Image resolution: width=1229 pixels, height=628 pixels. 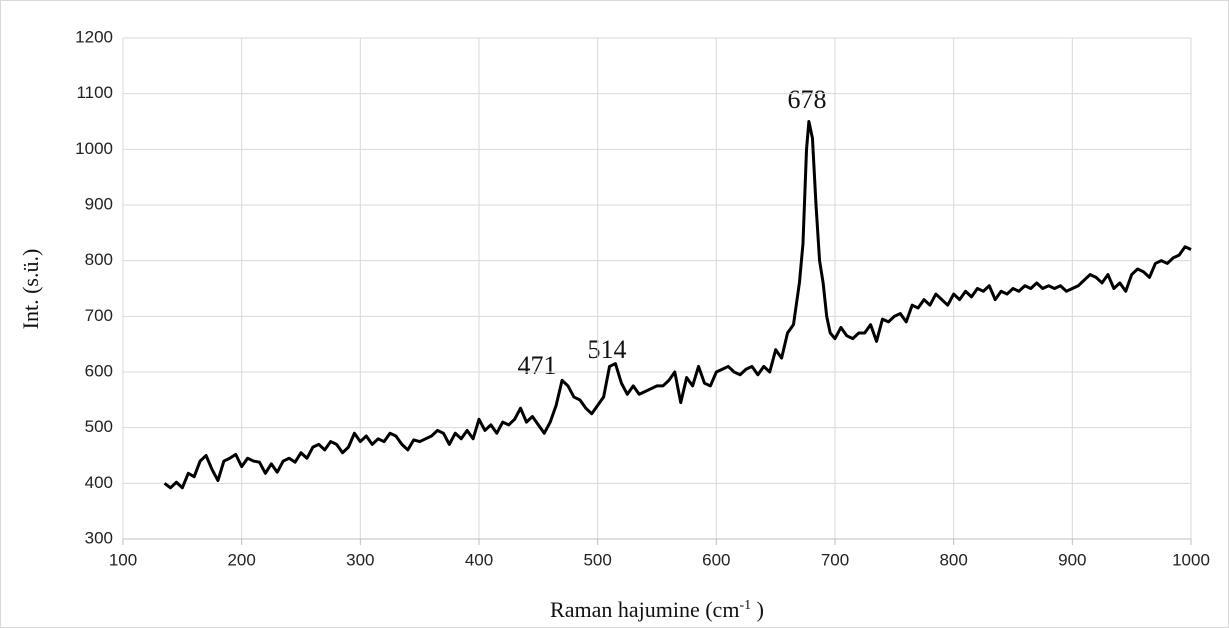 What do you see at coordinates (807, 99) in the screenshot?
I see `annotation: 678` at bounding box center [807, 99].